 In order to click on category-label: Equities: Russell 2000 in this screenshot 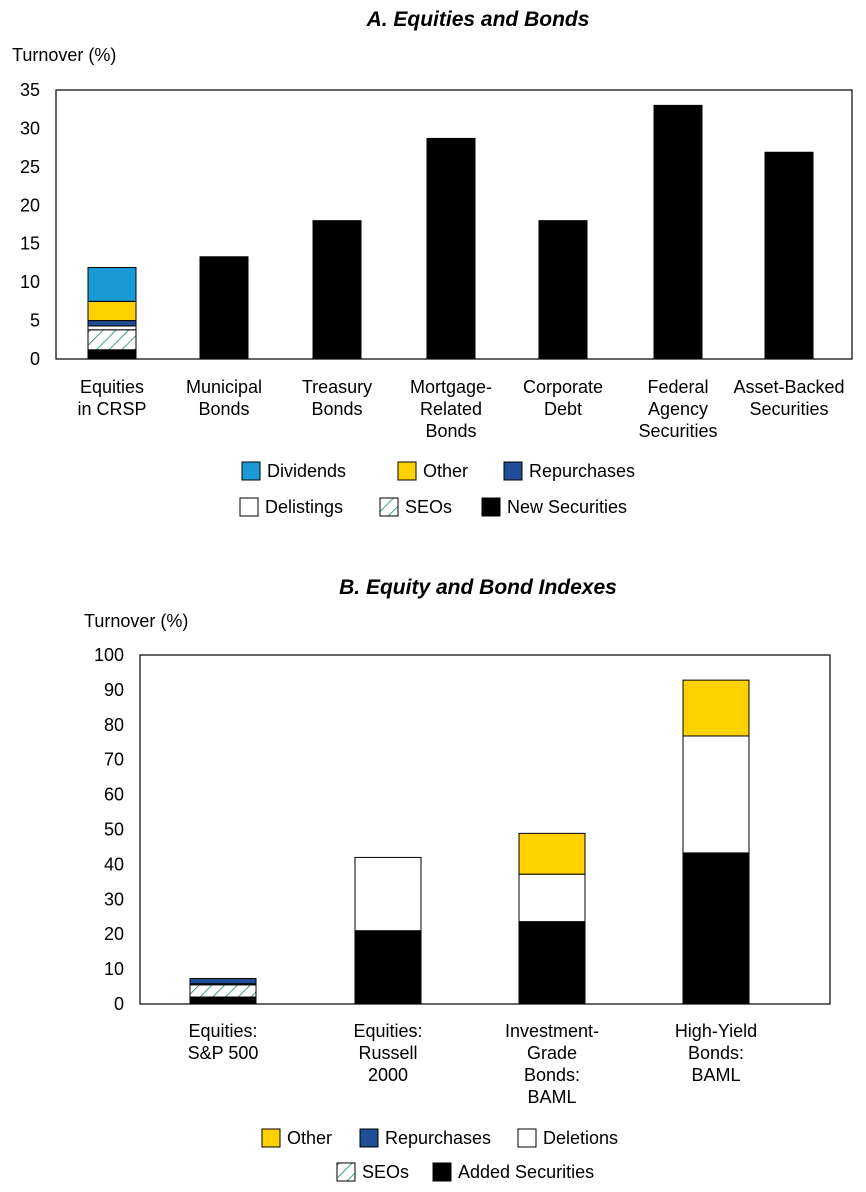, I will do `click(387, 1053)`.